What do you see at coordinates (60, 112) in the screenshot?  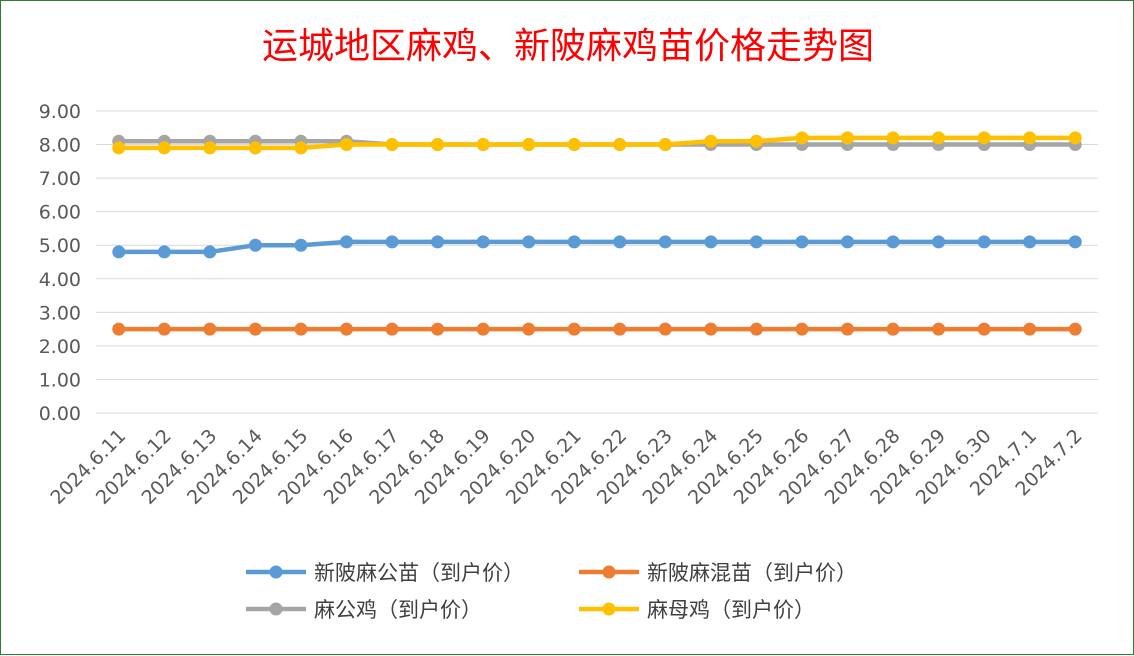 I see `y-tick-label: 9.00` at bounding box center [60, 112].